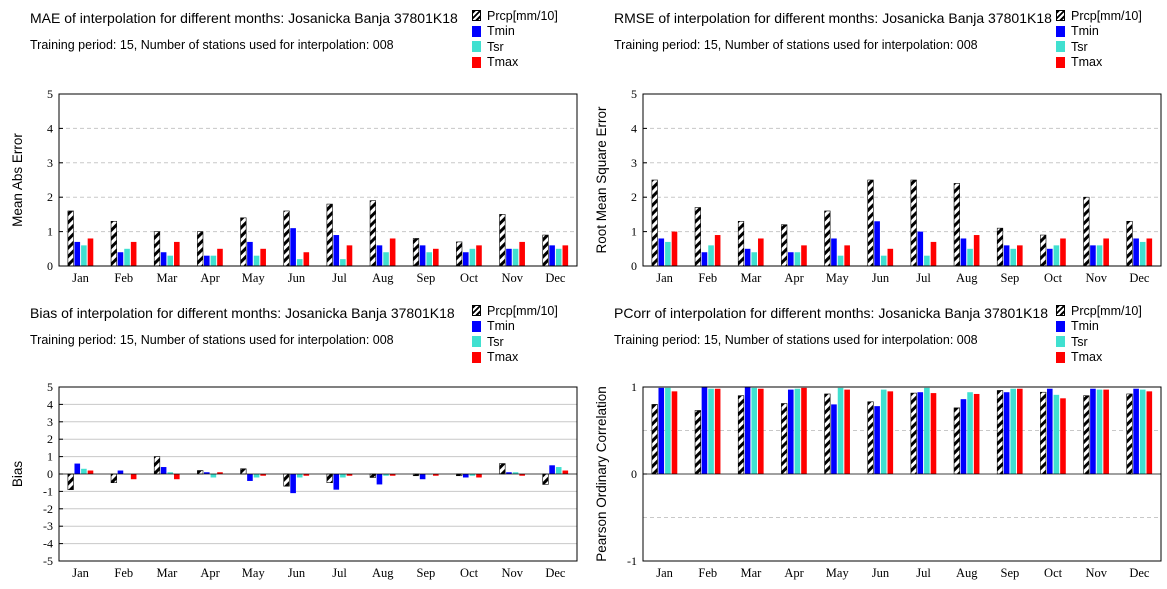  What do you see at coordinates (1139, 573) in the screenshot?
I see `x-tick-label: Dec` at bounding box center [1139, 573].